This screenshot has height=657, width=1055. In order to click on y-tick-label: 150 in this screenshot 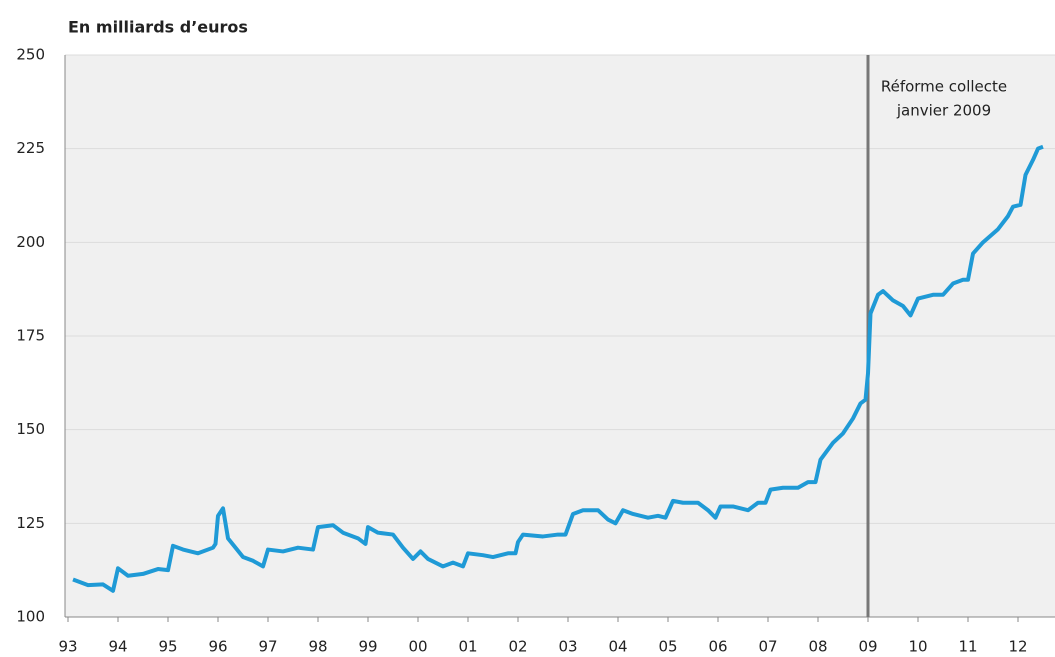, I will do `click(30, 429)`.